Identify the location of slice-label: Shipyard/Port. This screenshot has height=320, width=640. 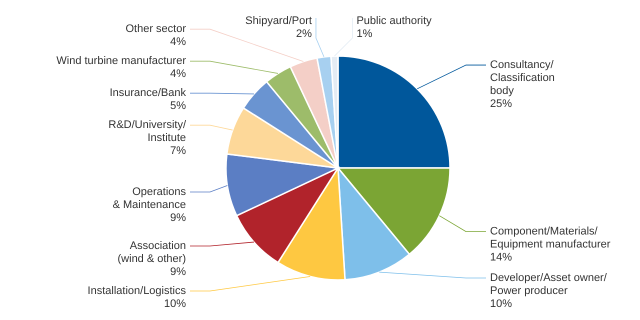
(278, 21).